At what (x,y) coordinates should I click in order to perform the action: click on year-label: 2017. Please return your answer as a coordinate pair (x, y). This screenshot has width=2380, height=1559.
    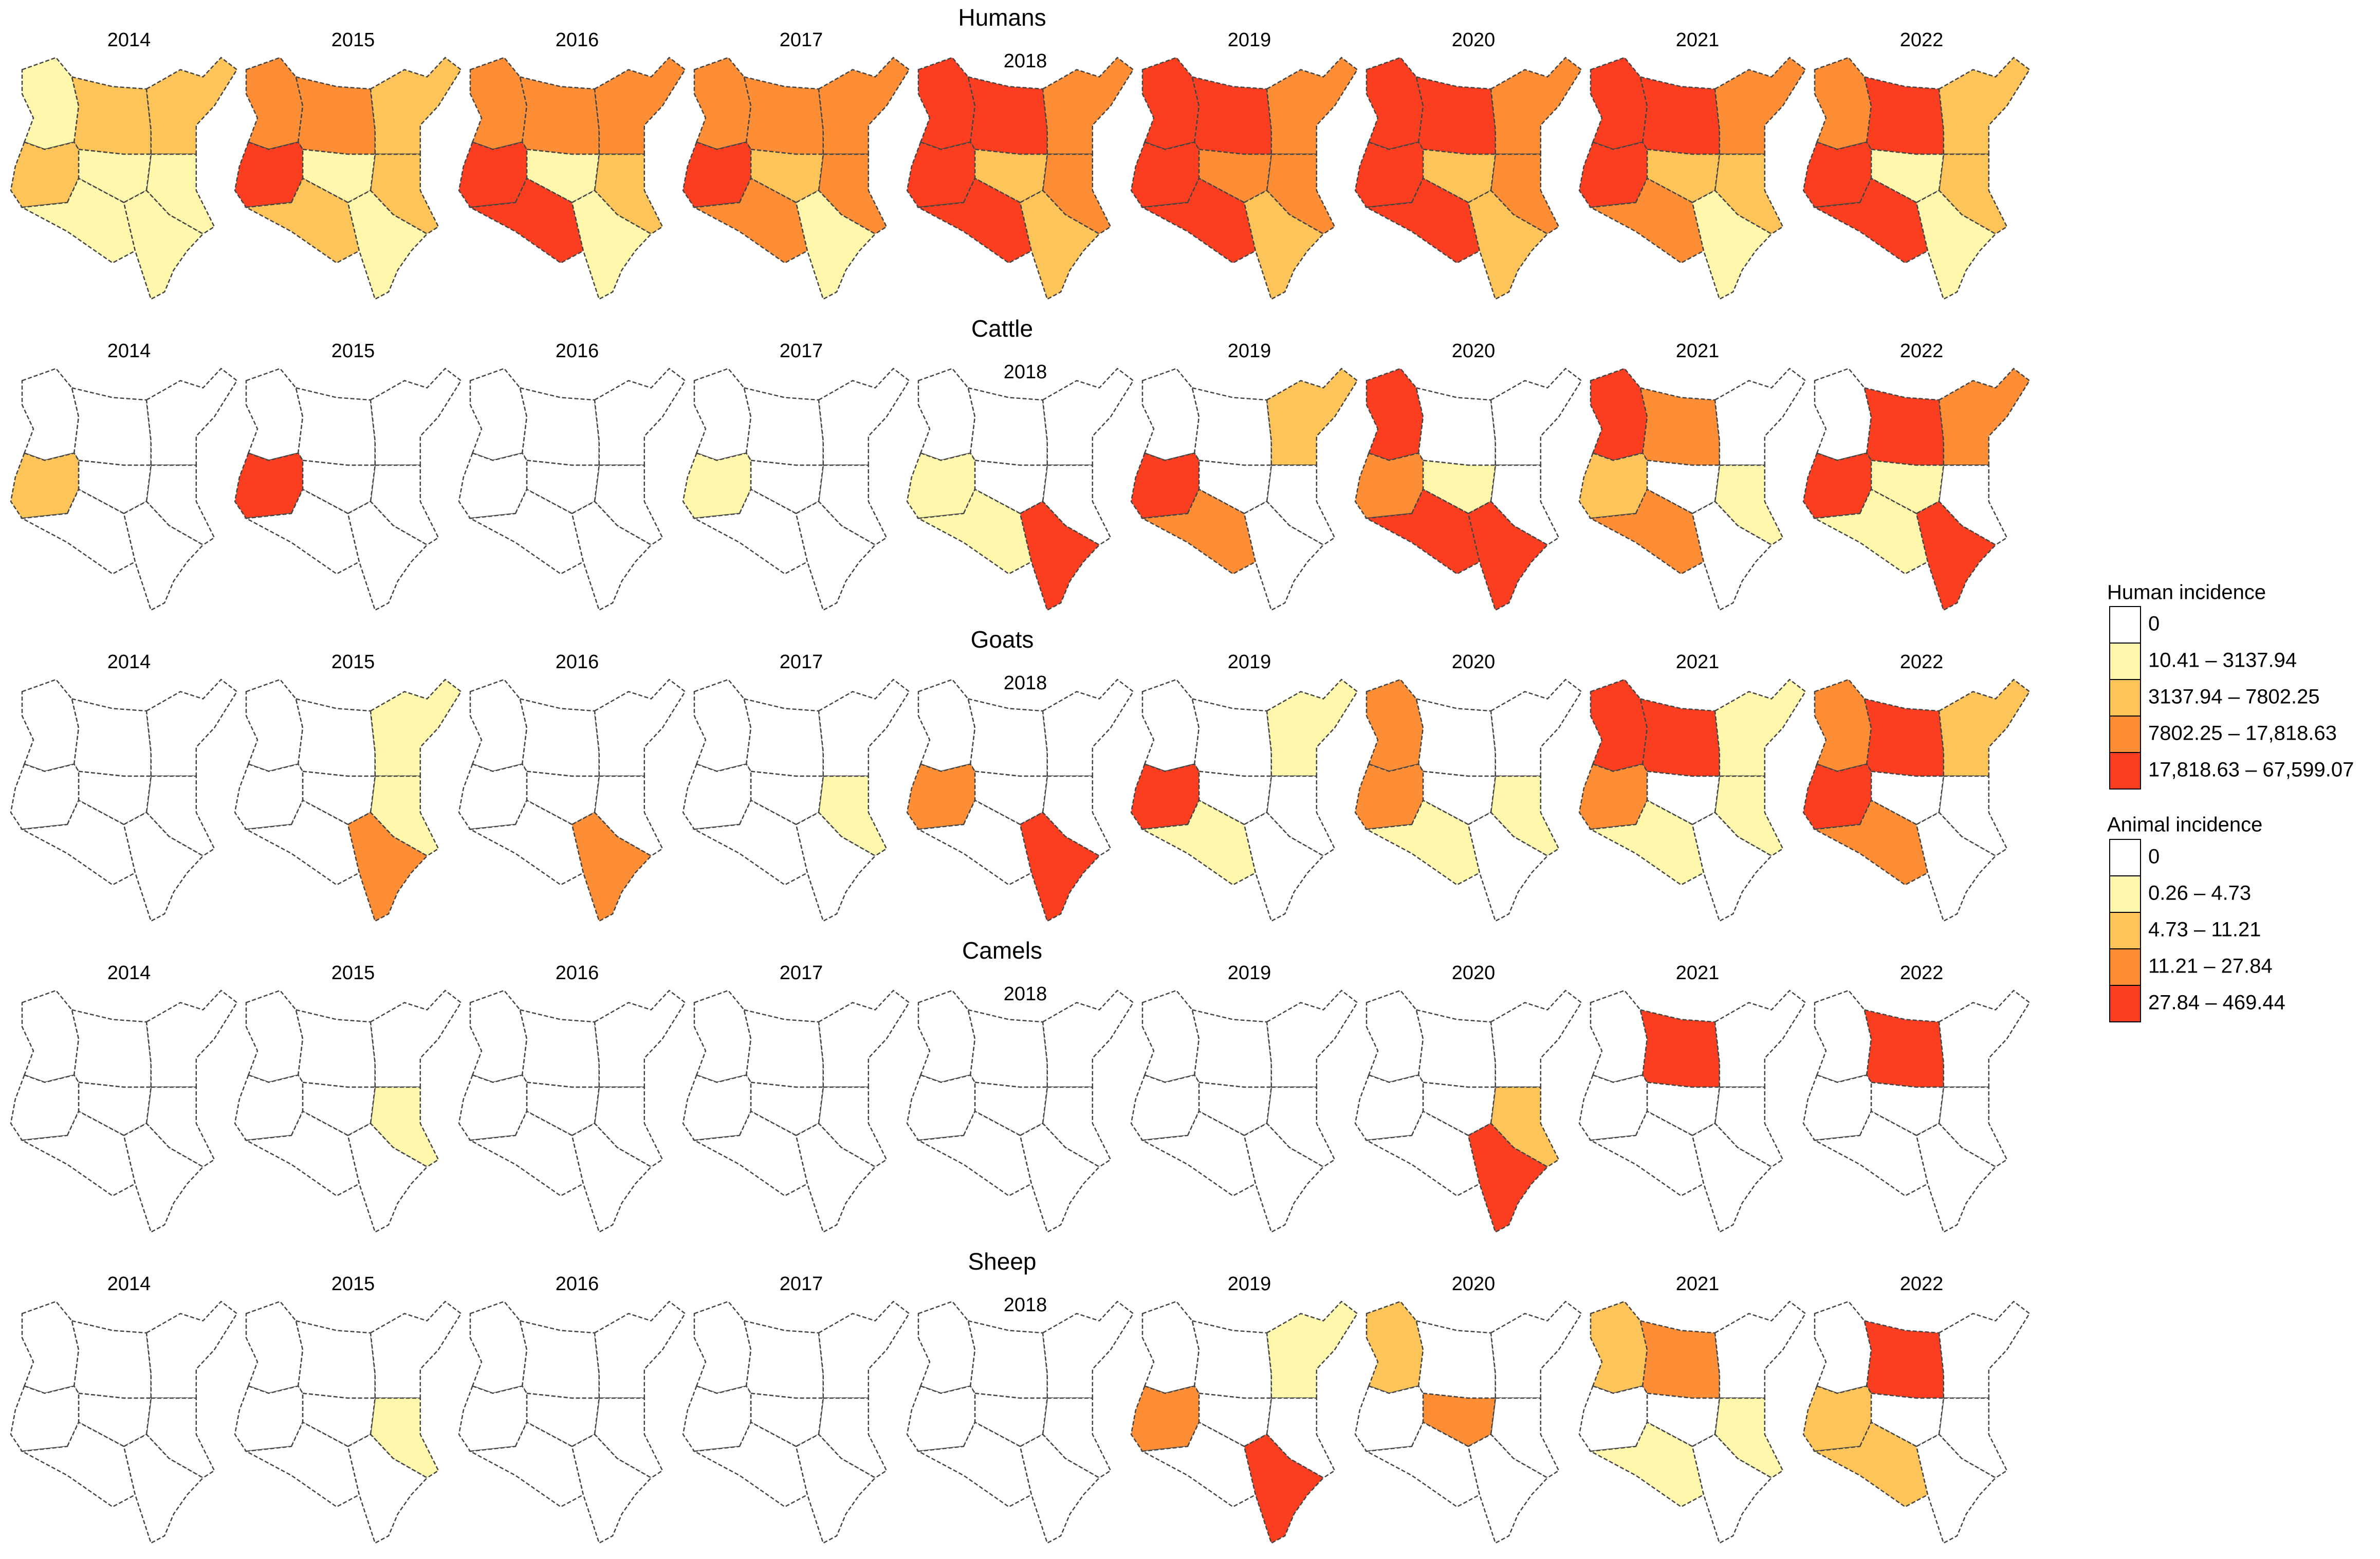
    Looking at the image, I should click on (801, 40).